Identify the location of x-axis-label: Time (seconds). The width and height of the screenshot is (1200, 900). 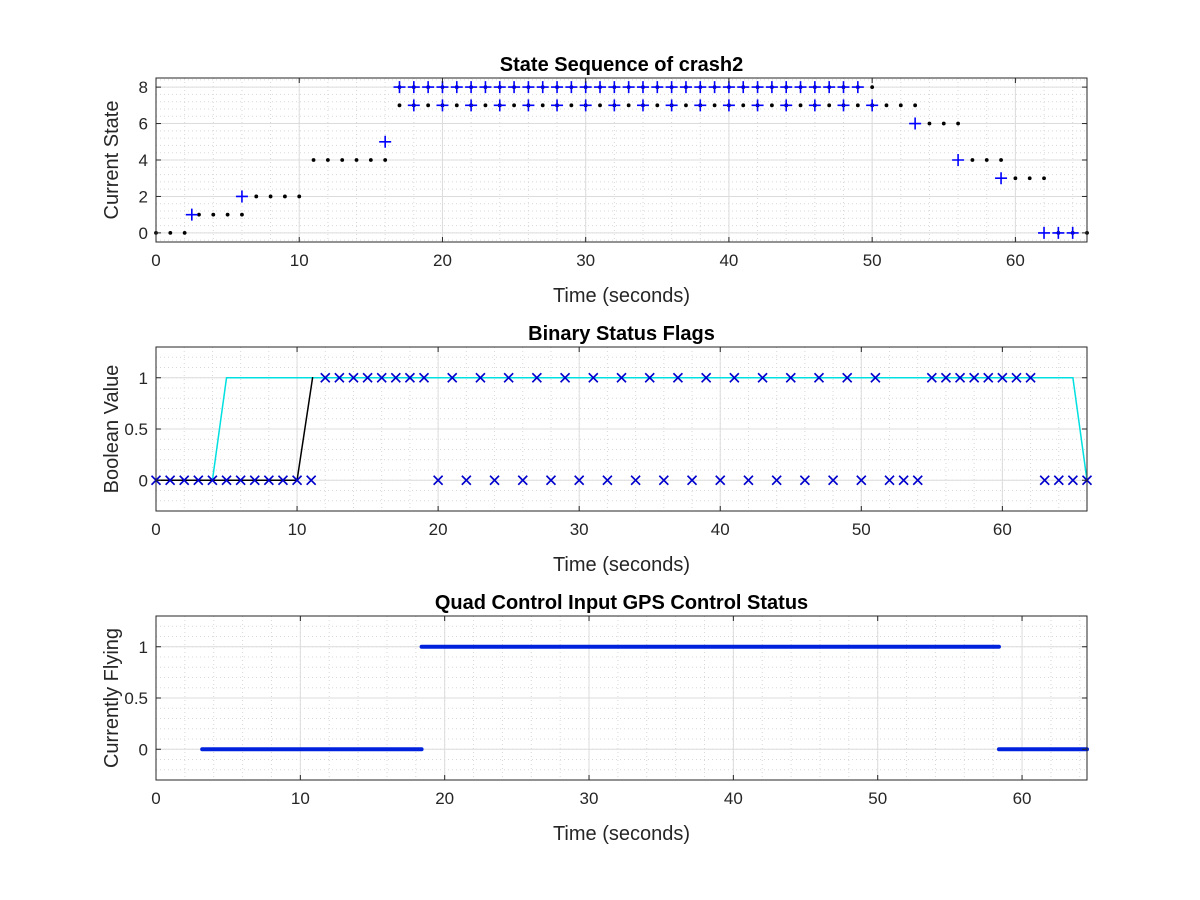
(621, 834).